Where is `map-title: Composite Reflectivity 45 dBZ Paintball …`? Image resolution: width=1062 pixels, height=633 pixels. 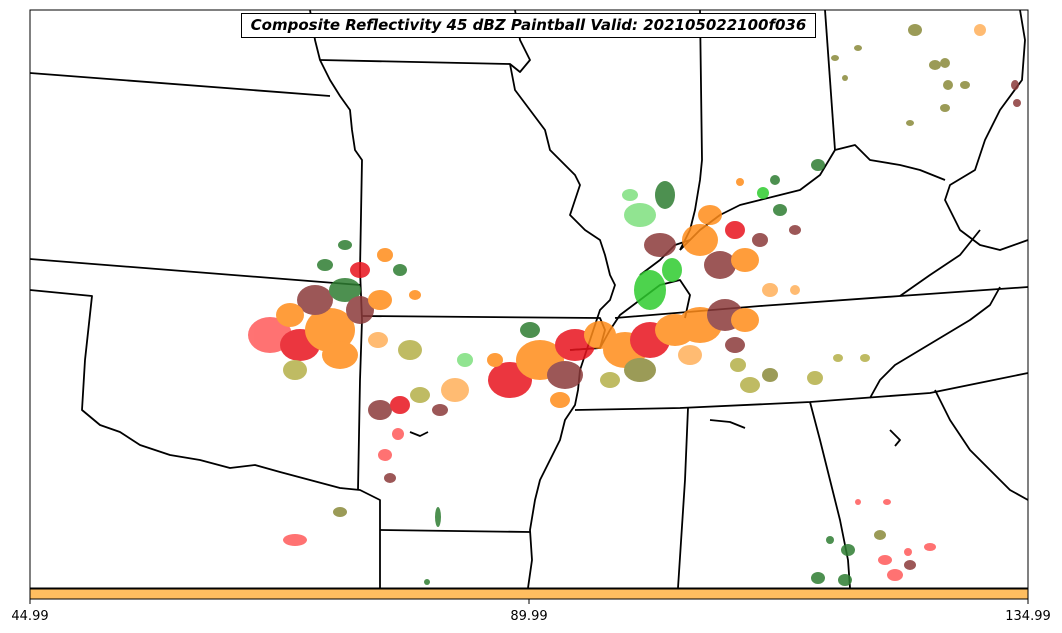 map-title: Composite Reflectivity 45 dBZ Paintball … is located at coordinates (528, 25).